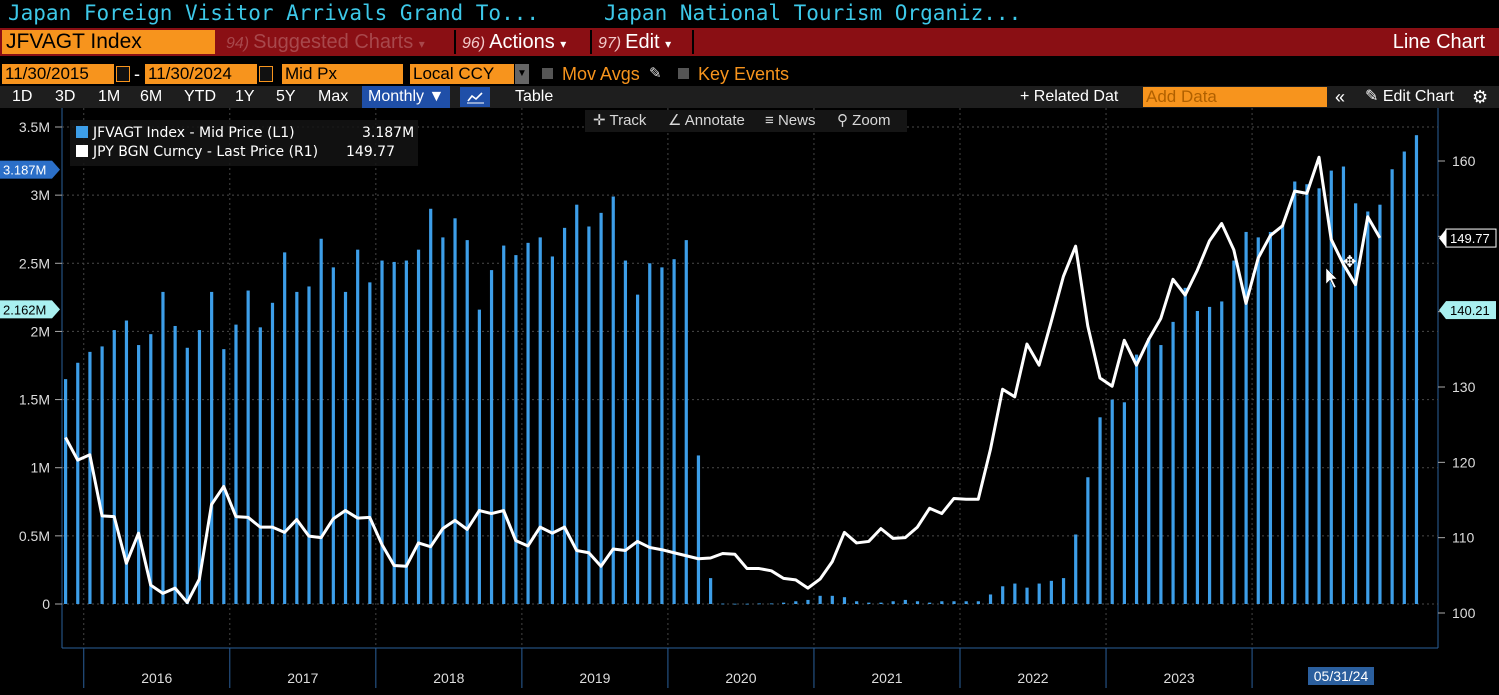 The image size is (1499, 695). I want to click on pencil-icon: ✎, so click(655, 73).